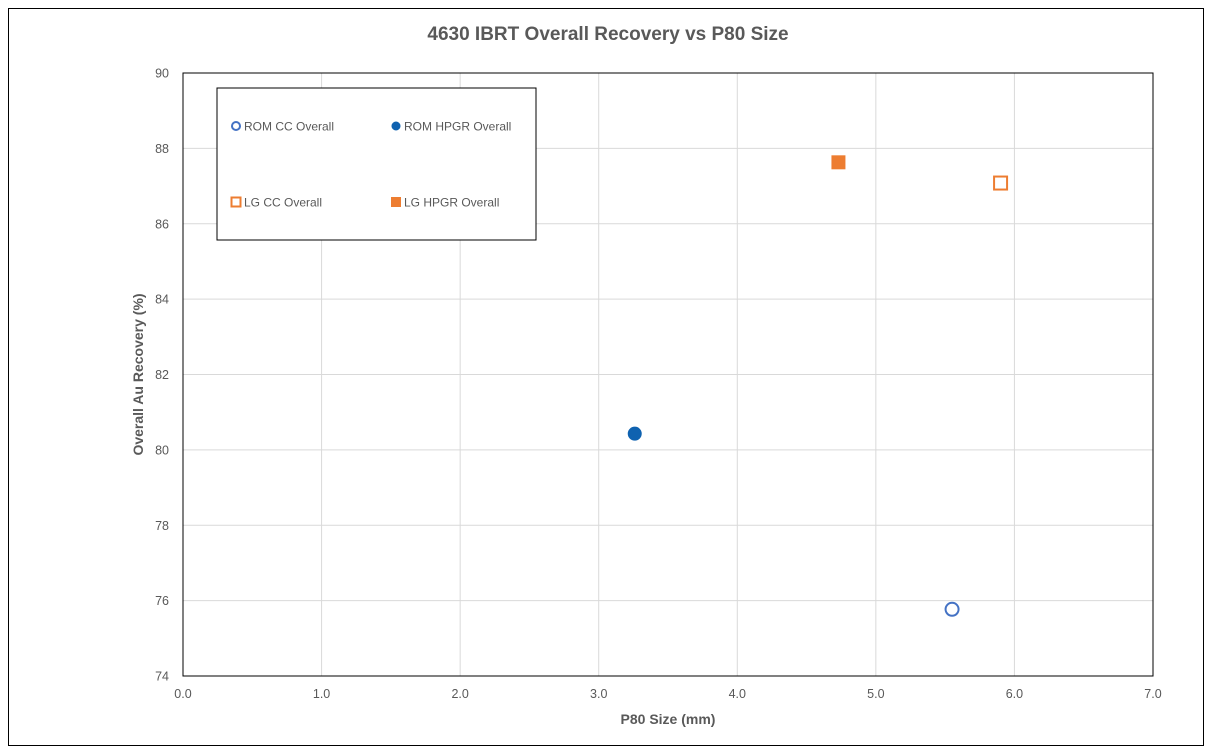 The image size is (1213, 756). What do you see at coordinates (162, 601) in the screenshot?
I see `y-tick-label: 76` at bounding box center [162, 601].